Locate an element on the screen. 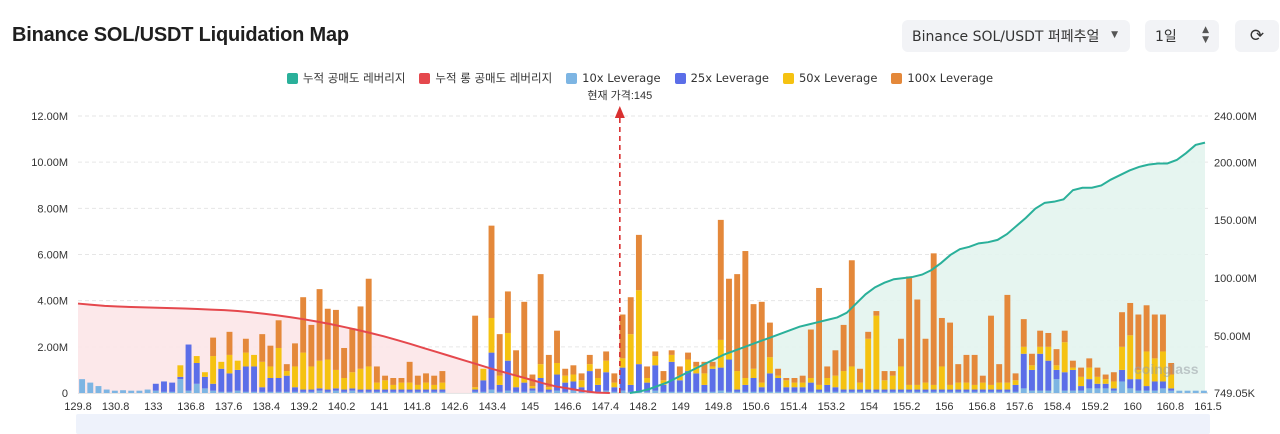 The height and width of the screenshot is (434, 1280). legend-item-25x: 25x Leverage is located at coordinates (721, 78).